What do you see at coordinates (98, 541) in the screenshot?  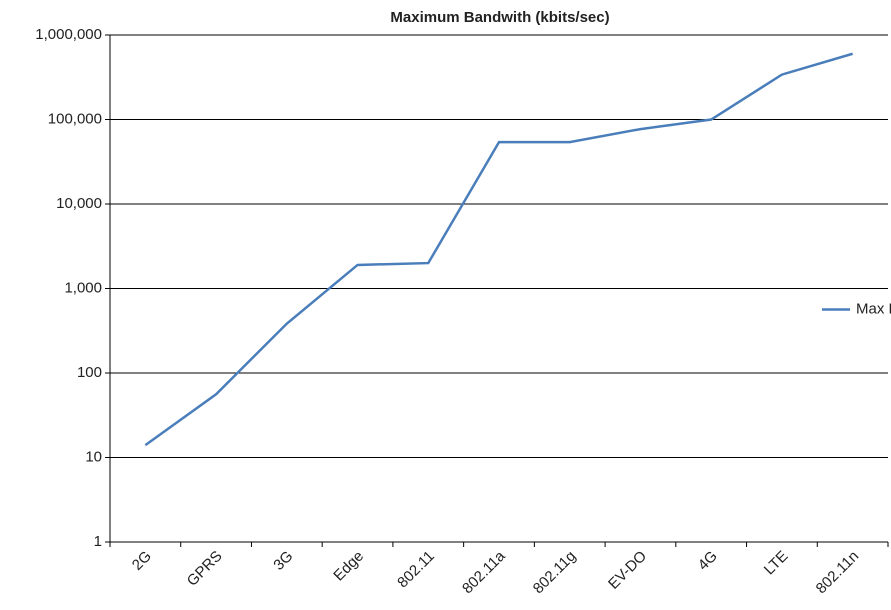 I see `y-tick-label: 1` at bounding box center [98, 541].